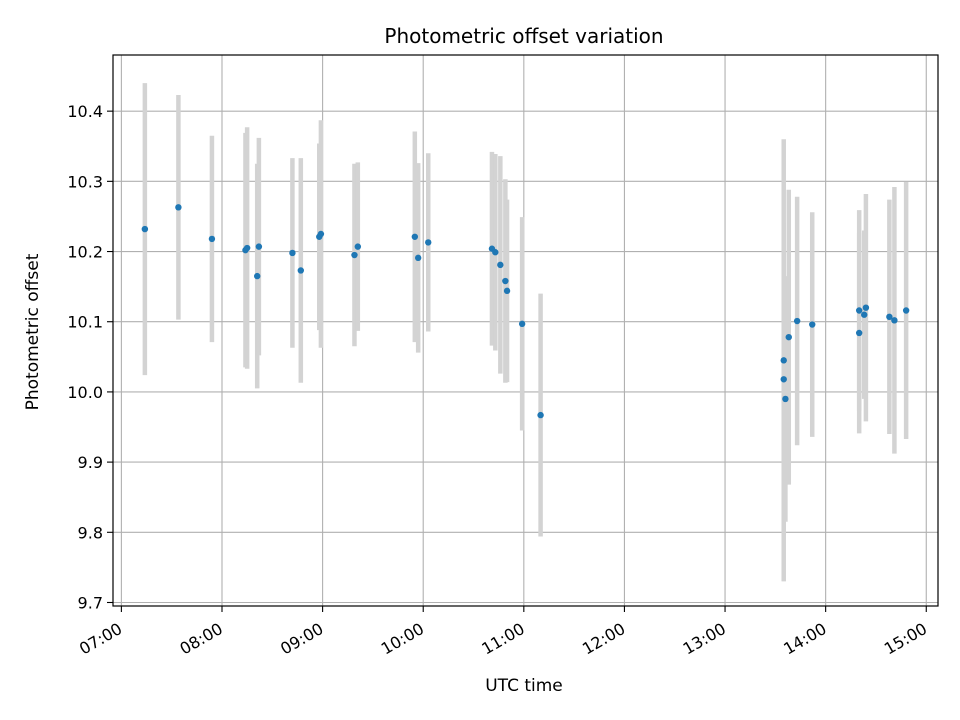  I want to click on chart-title: Photometric offset variation, so click(523, 36).